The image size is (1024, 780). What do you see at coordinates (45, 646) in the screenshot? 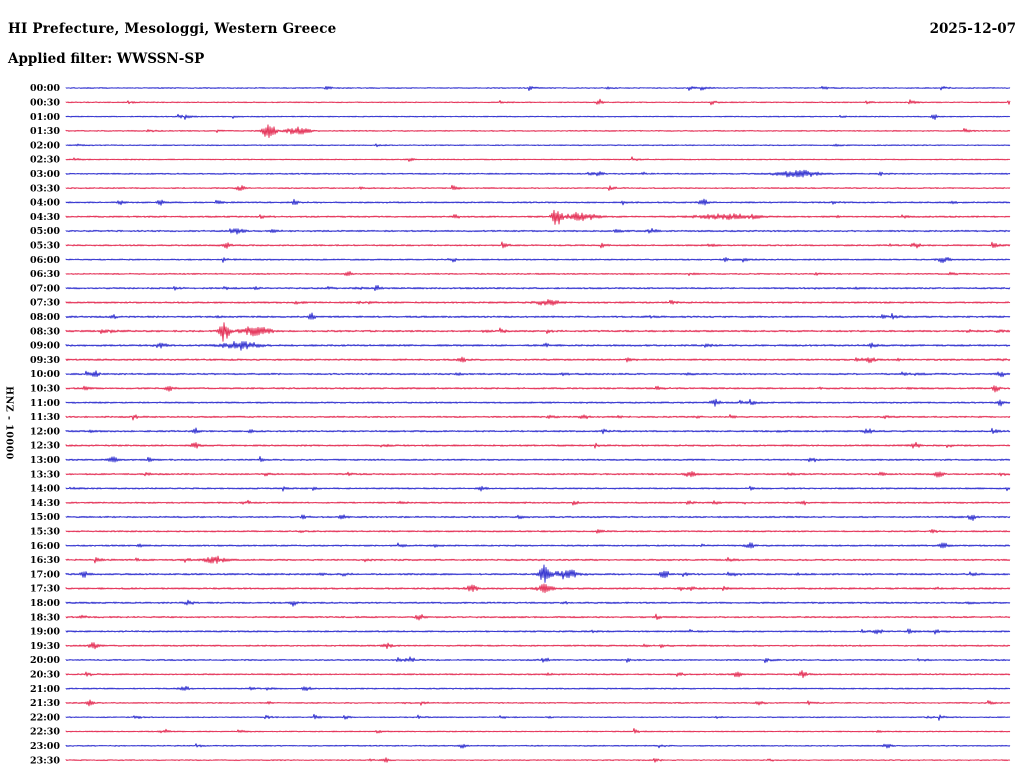
I see `time-label-19:30: 19:30` at bounding box center [45, 646].